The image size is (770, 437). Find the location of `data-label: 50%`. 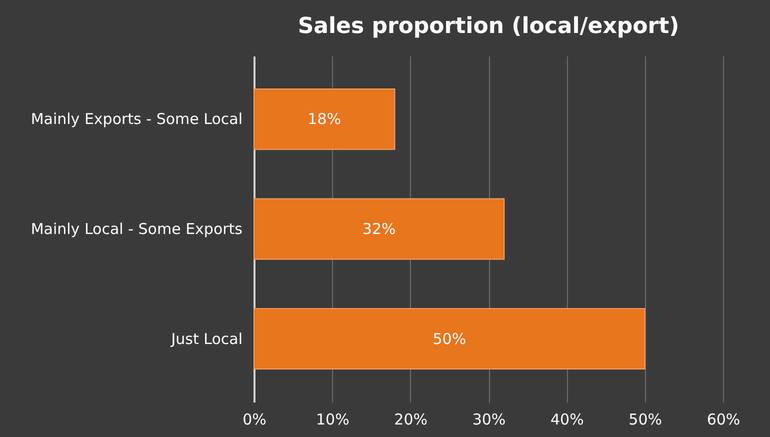

data-label: 50% is located at coordinates (449, 339).